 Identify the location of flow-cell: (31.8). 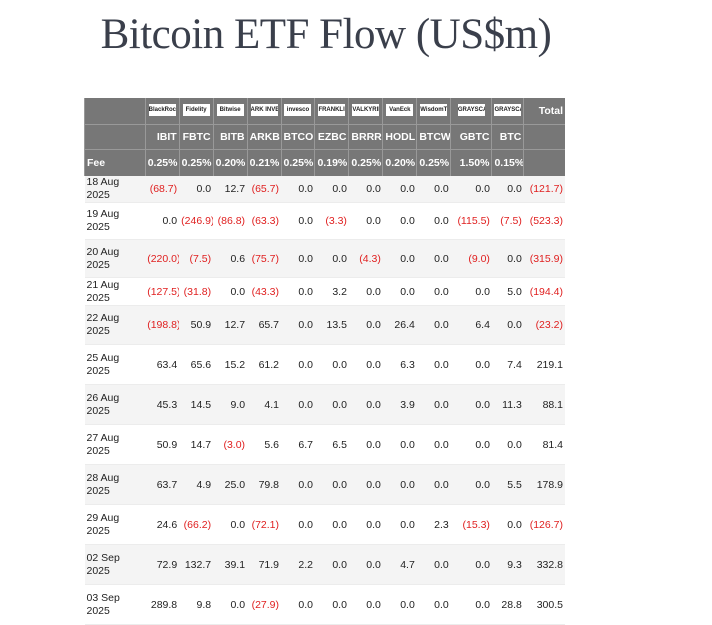
(196, 291).